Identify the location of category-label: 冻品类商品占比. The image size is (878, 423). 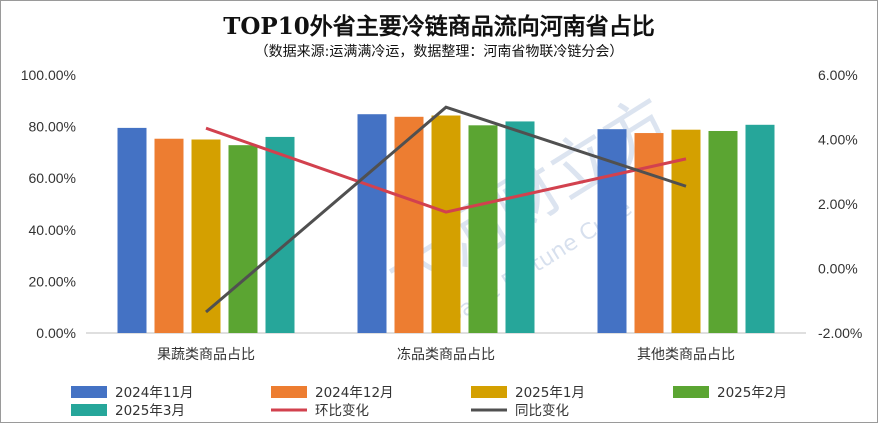
(446, 354).